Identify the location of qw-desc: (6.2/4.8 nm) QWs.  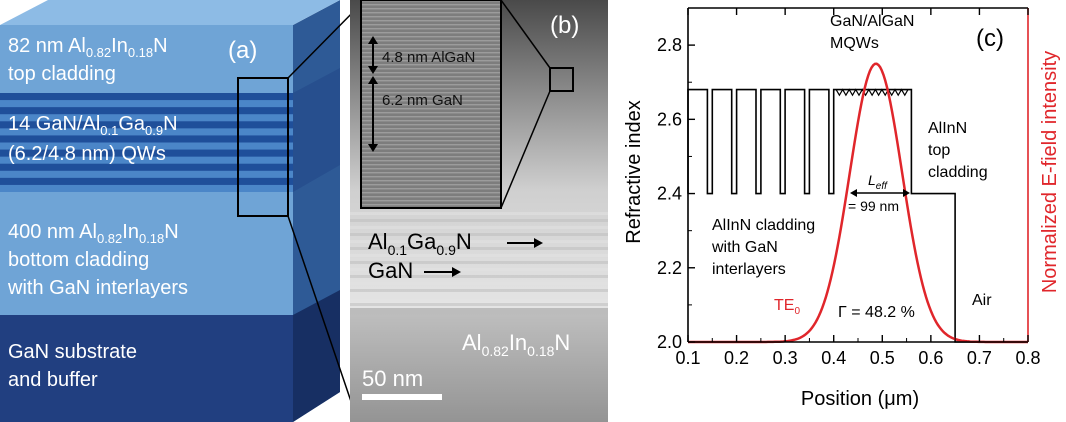
(87, 154).